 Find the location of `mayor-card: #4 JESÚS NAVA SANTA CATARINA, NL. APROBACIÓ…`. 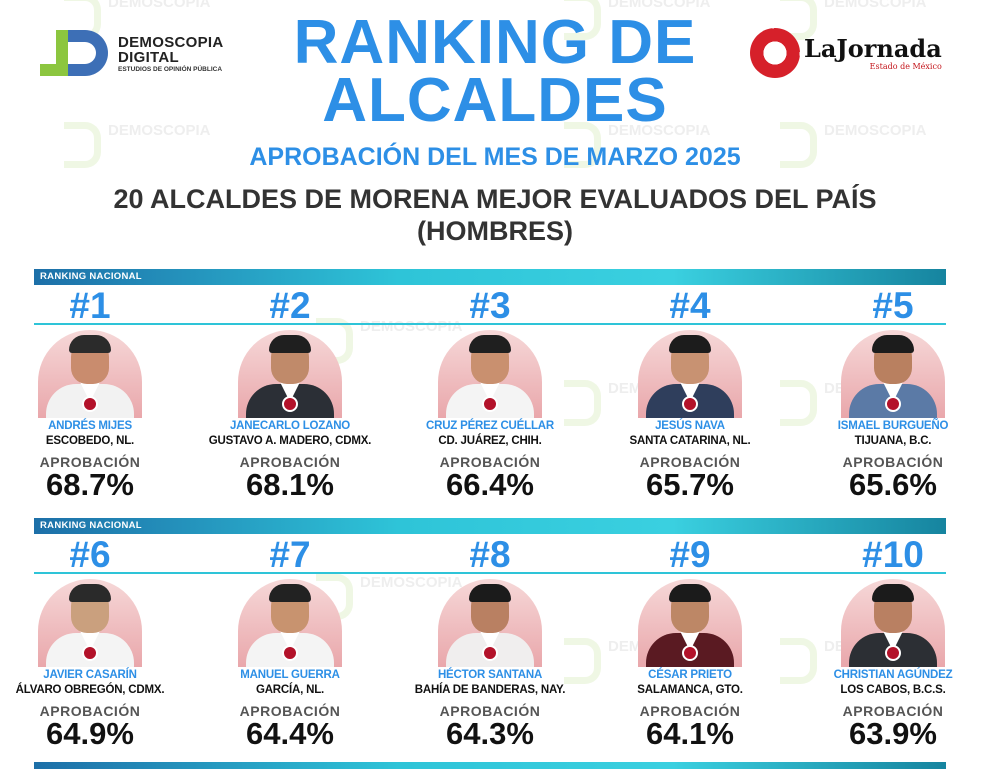

mayor-card: #4 JESÚS NAVA SANTA CATARINA, NL. APROBACIÓ… is located at coordinates (690, 396).